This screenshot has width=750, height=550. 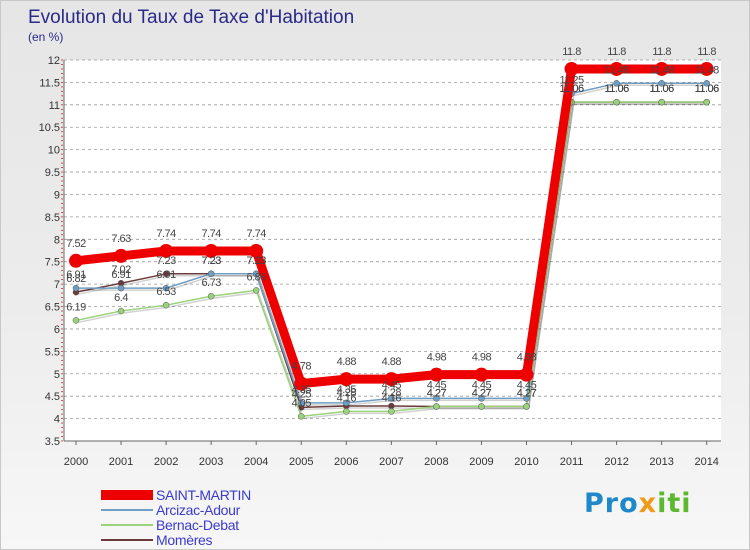 I want to click on data-label: 6.73, so click(x=211, y=283).